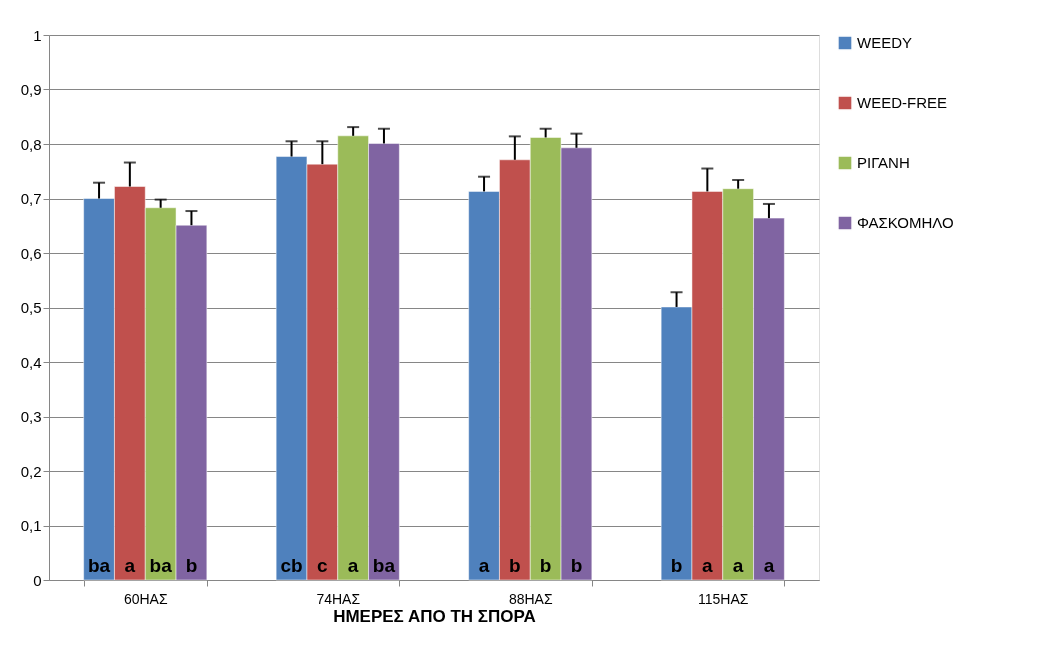 This screenshot has width=1044, height=652. Describe the element at coordinates (31, 253) in the screenshot. I see `y-tick-label: 0,6` at that location.